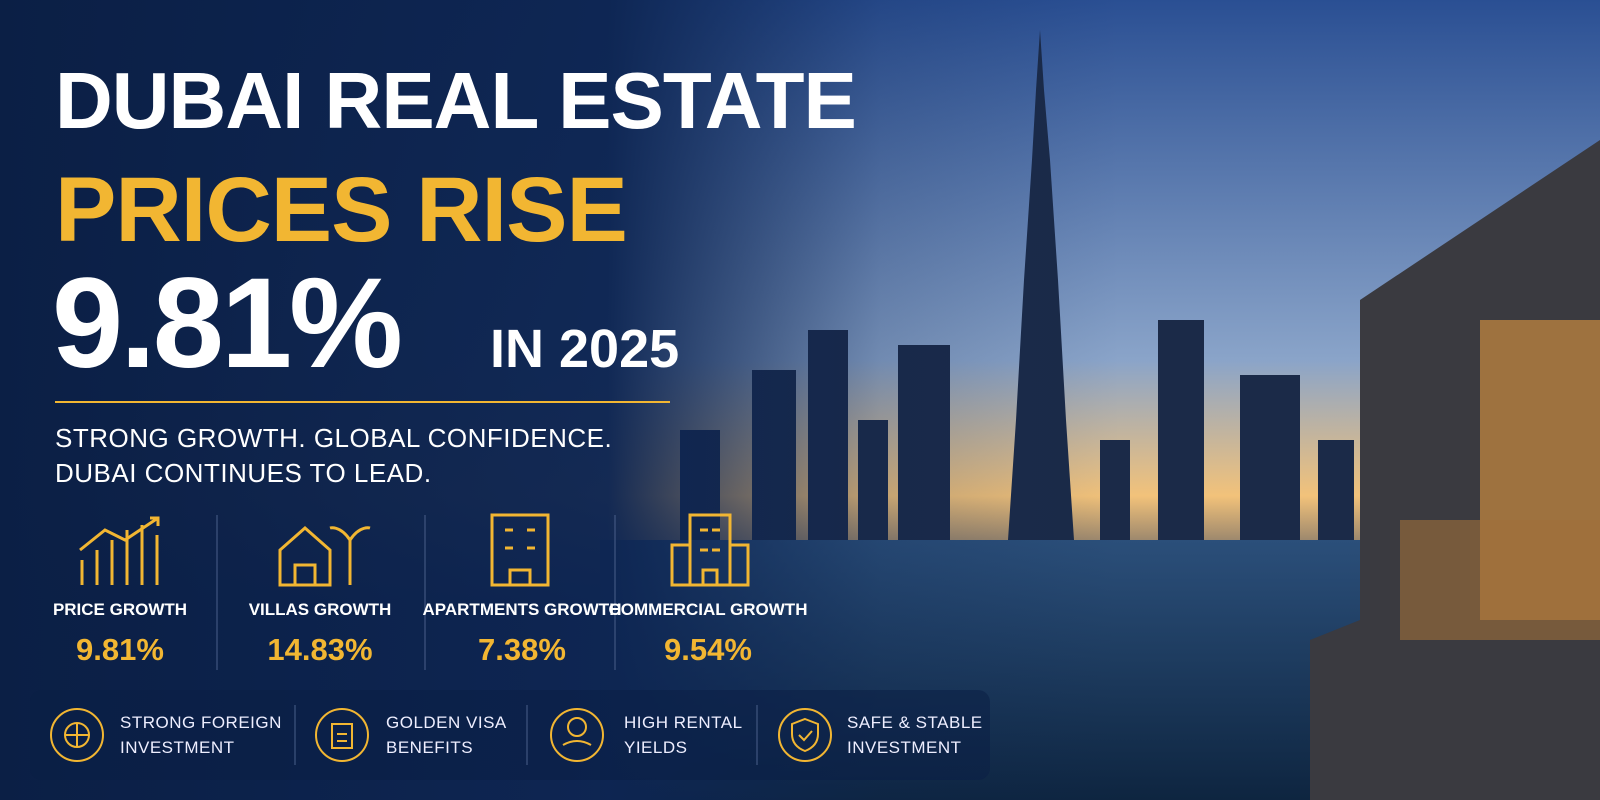 The height and width of the screenshot is (800, 1600). What do you see at coordinates (446, 722) in the screenshot?
I see `feature-text: GOLDEN VISA` at bounding box center [446, 722].